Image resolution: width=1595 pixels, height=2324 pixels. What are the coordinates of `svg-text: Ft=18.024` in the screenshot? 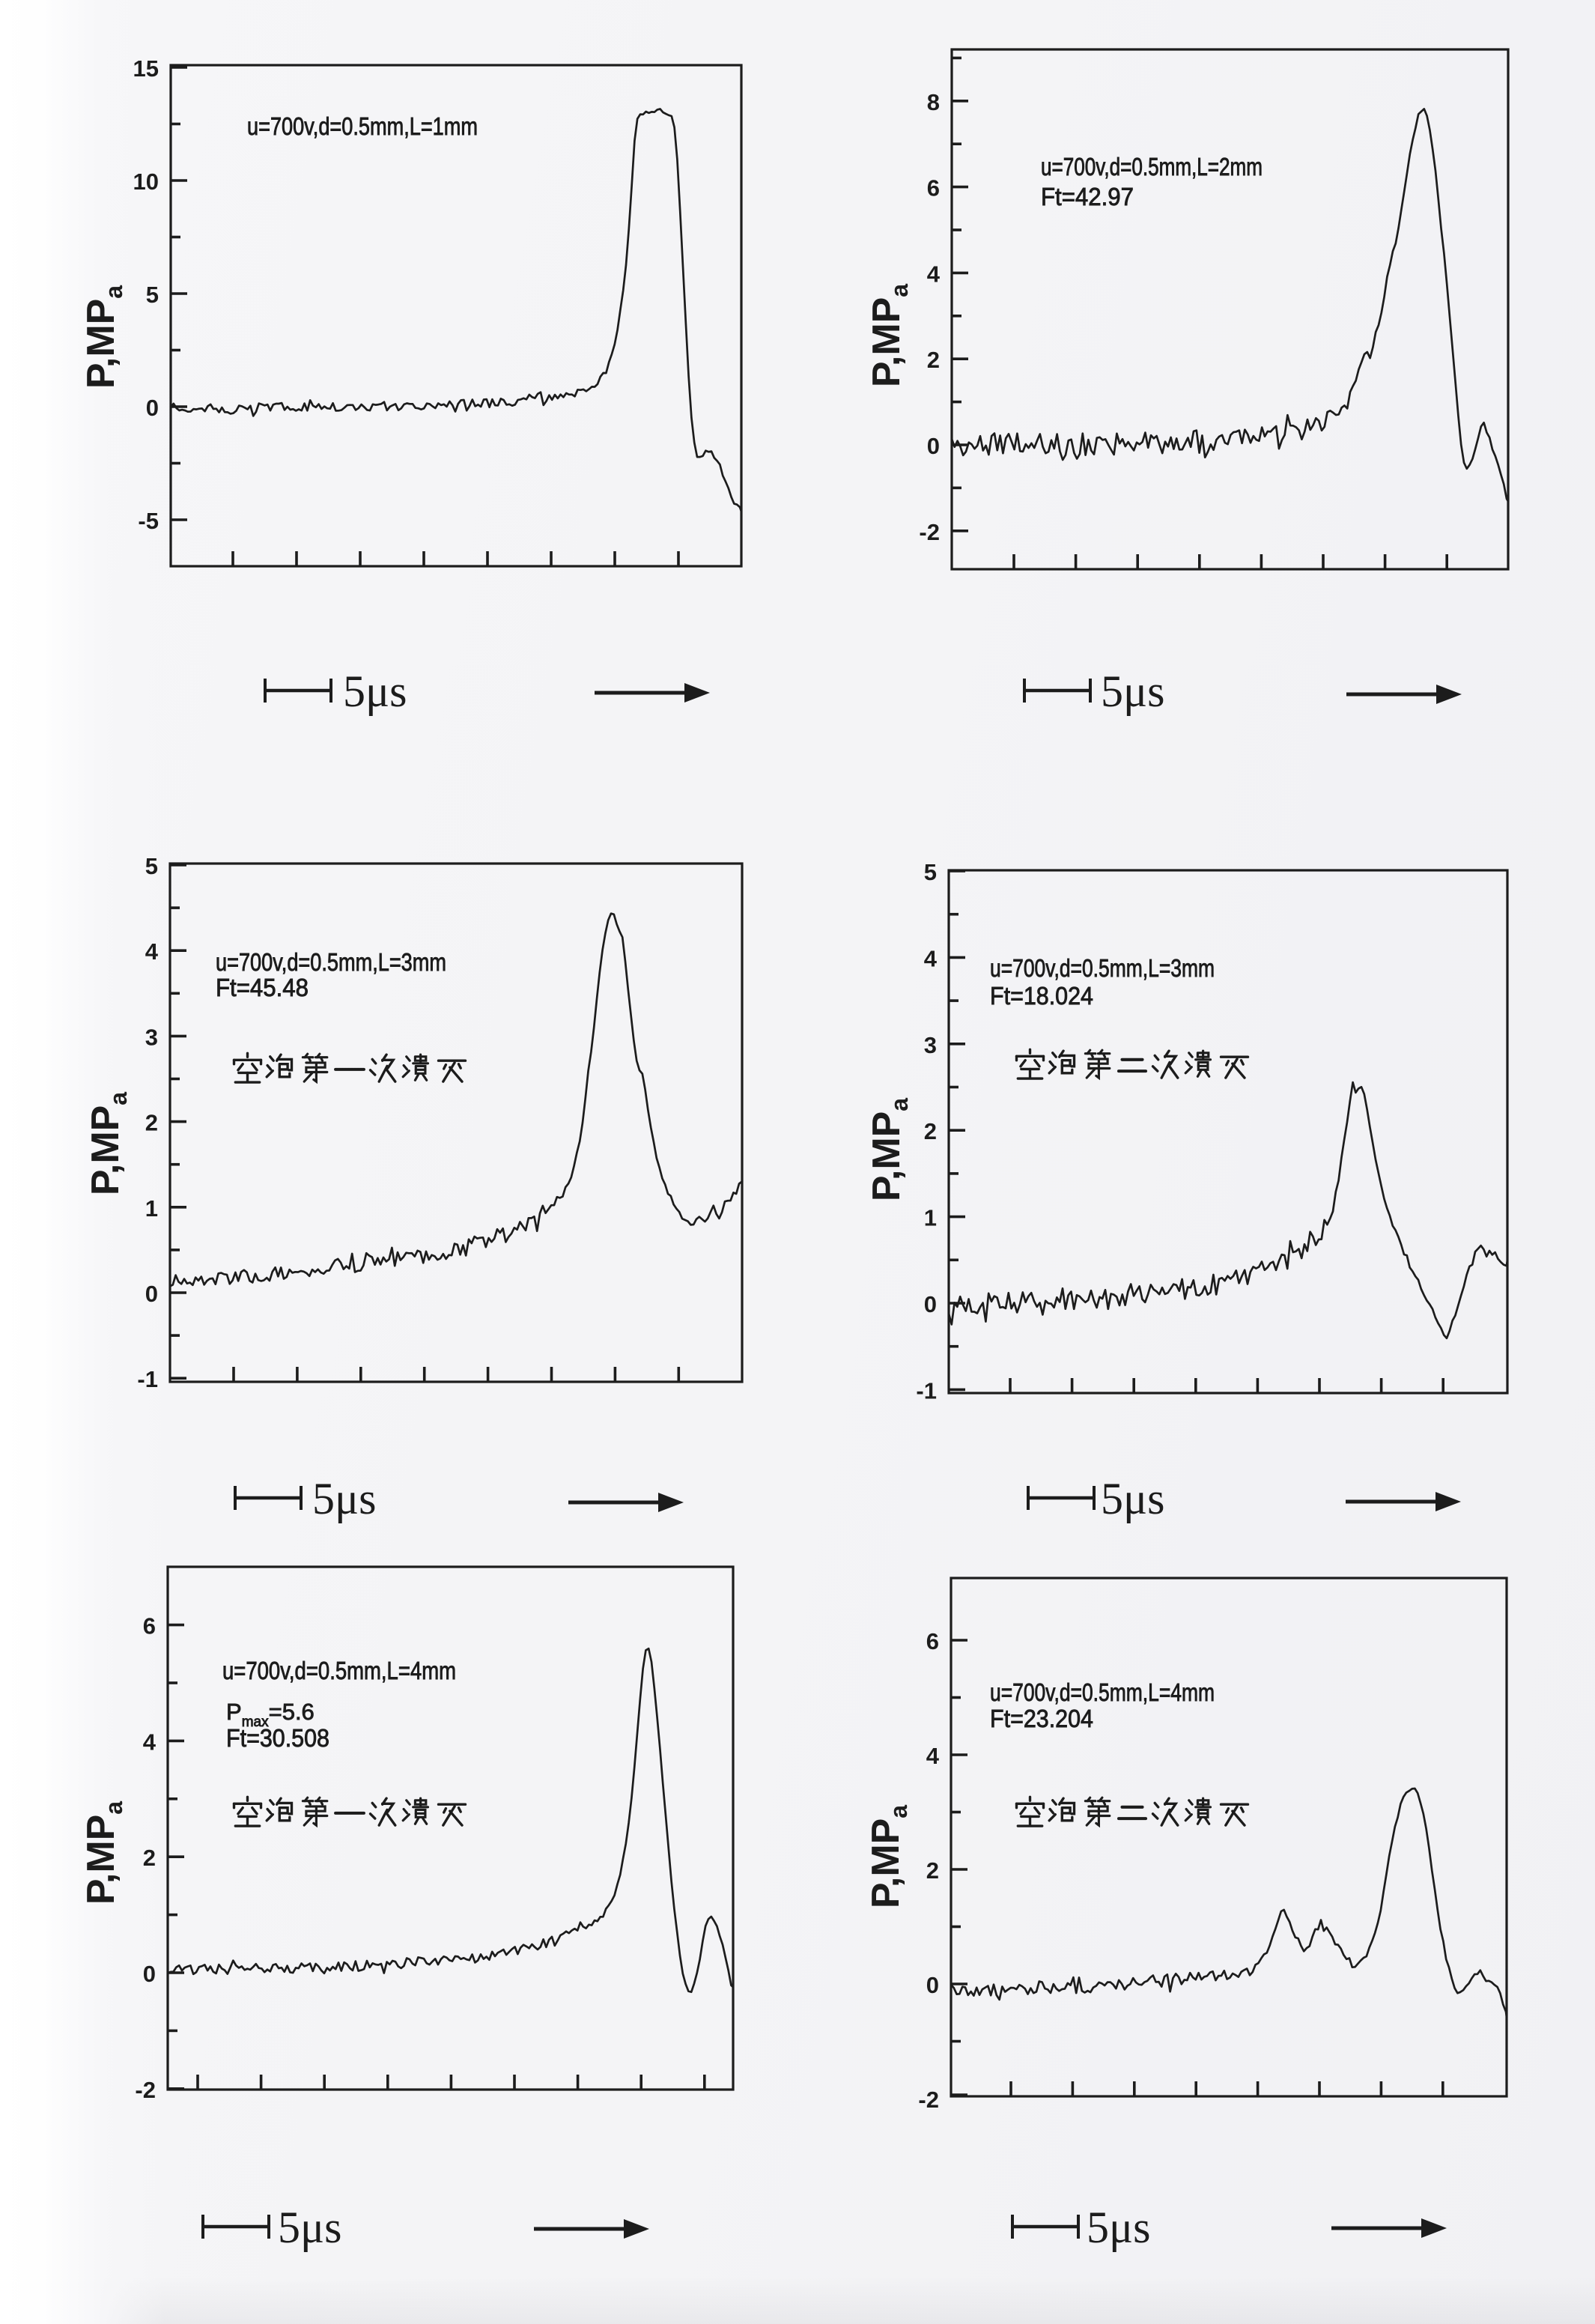 It's located at (1042, 996).